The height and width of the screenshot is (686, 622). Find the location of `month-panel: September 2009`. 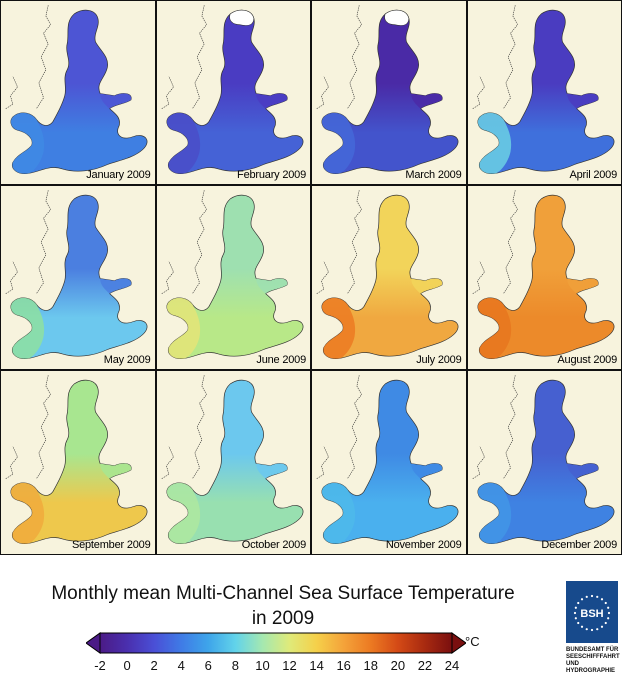

month-panel: September 2009 is located at coordinates (78, 462).